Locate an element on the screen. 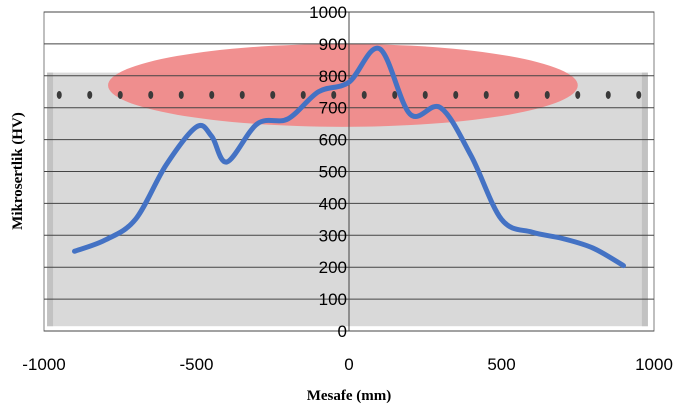  x-tick-label: 0 is located at coordinates (348, 364).